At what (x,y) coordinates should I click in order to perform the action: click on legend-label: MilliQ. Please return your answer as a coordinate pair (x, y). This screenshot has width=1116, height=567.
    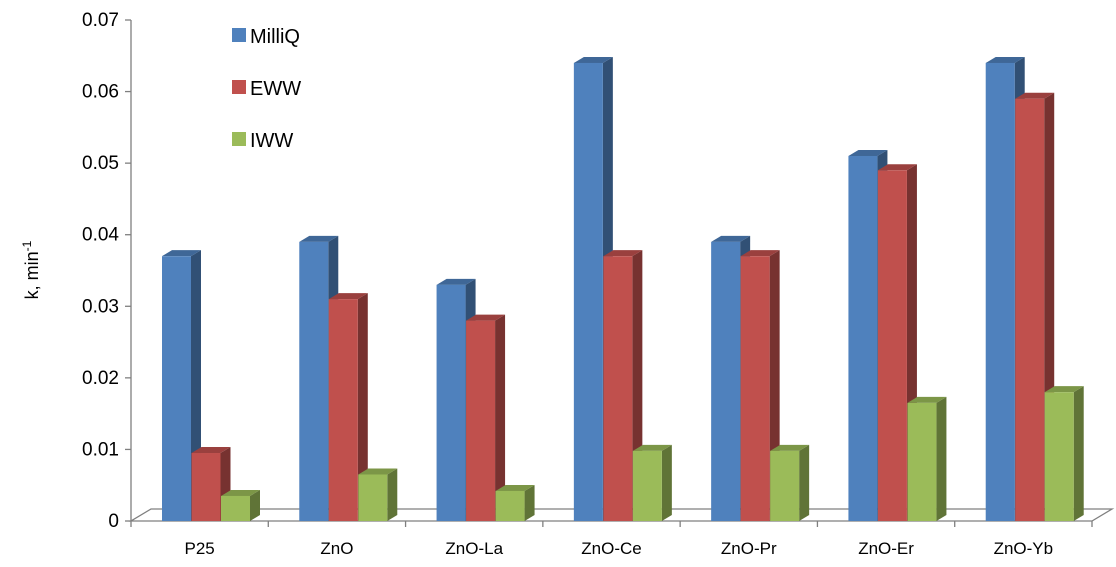
    Looking at the image, I should click on (275, 37).